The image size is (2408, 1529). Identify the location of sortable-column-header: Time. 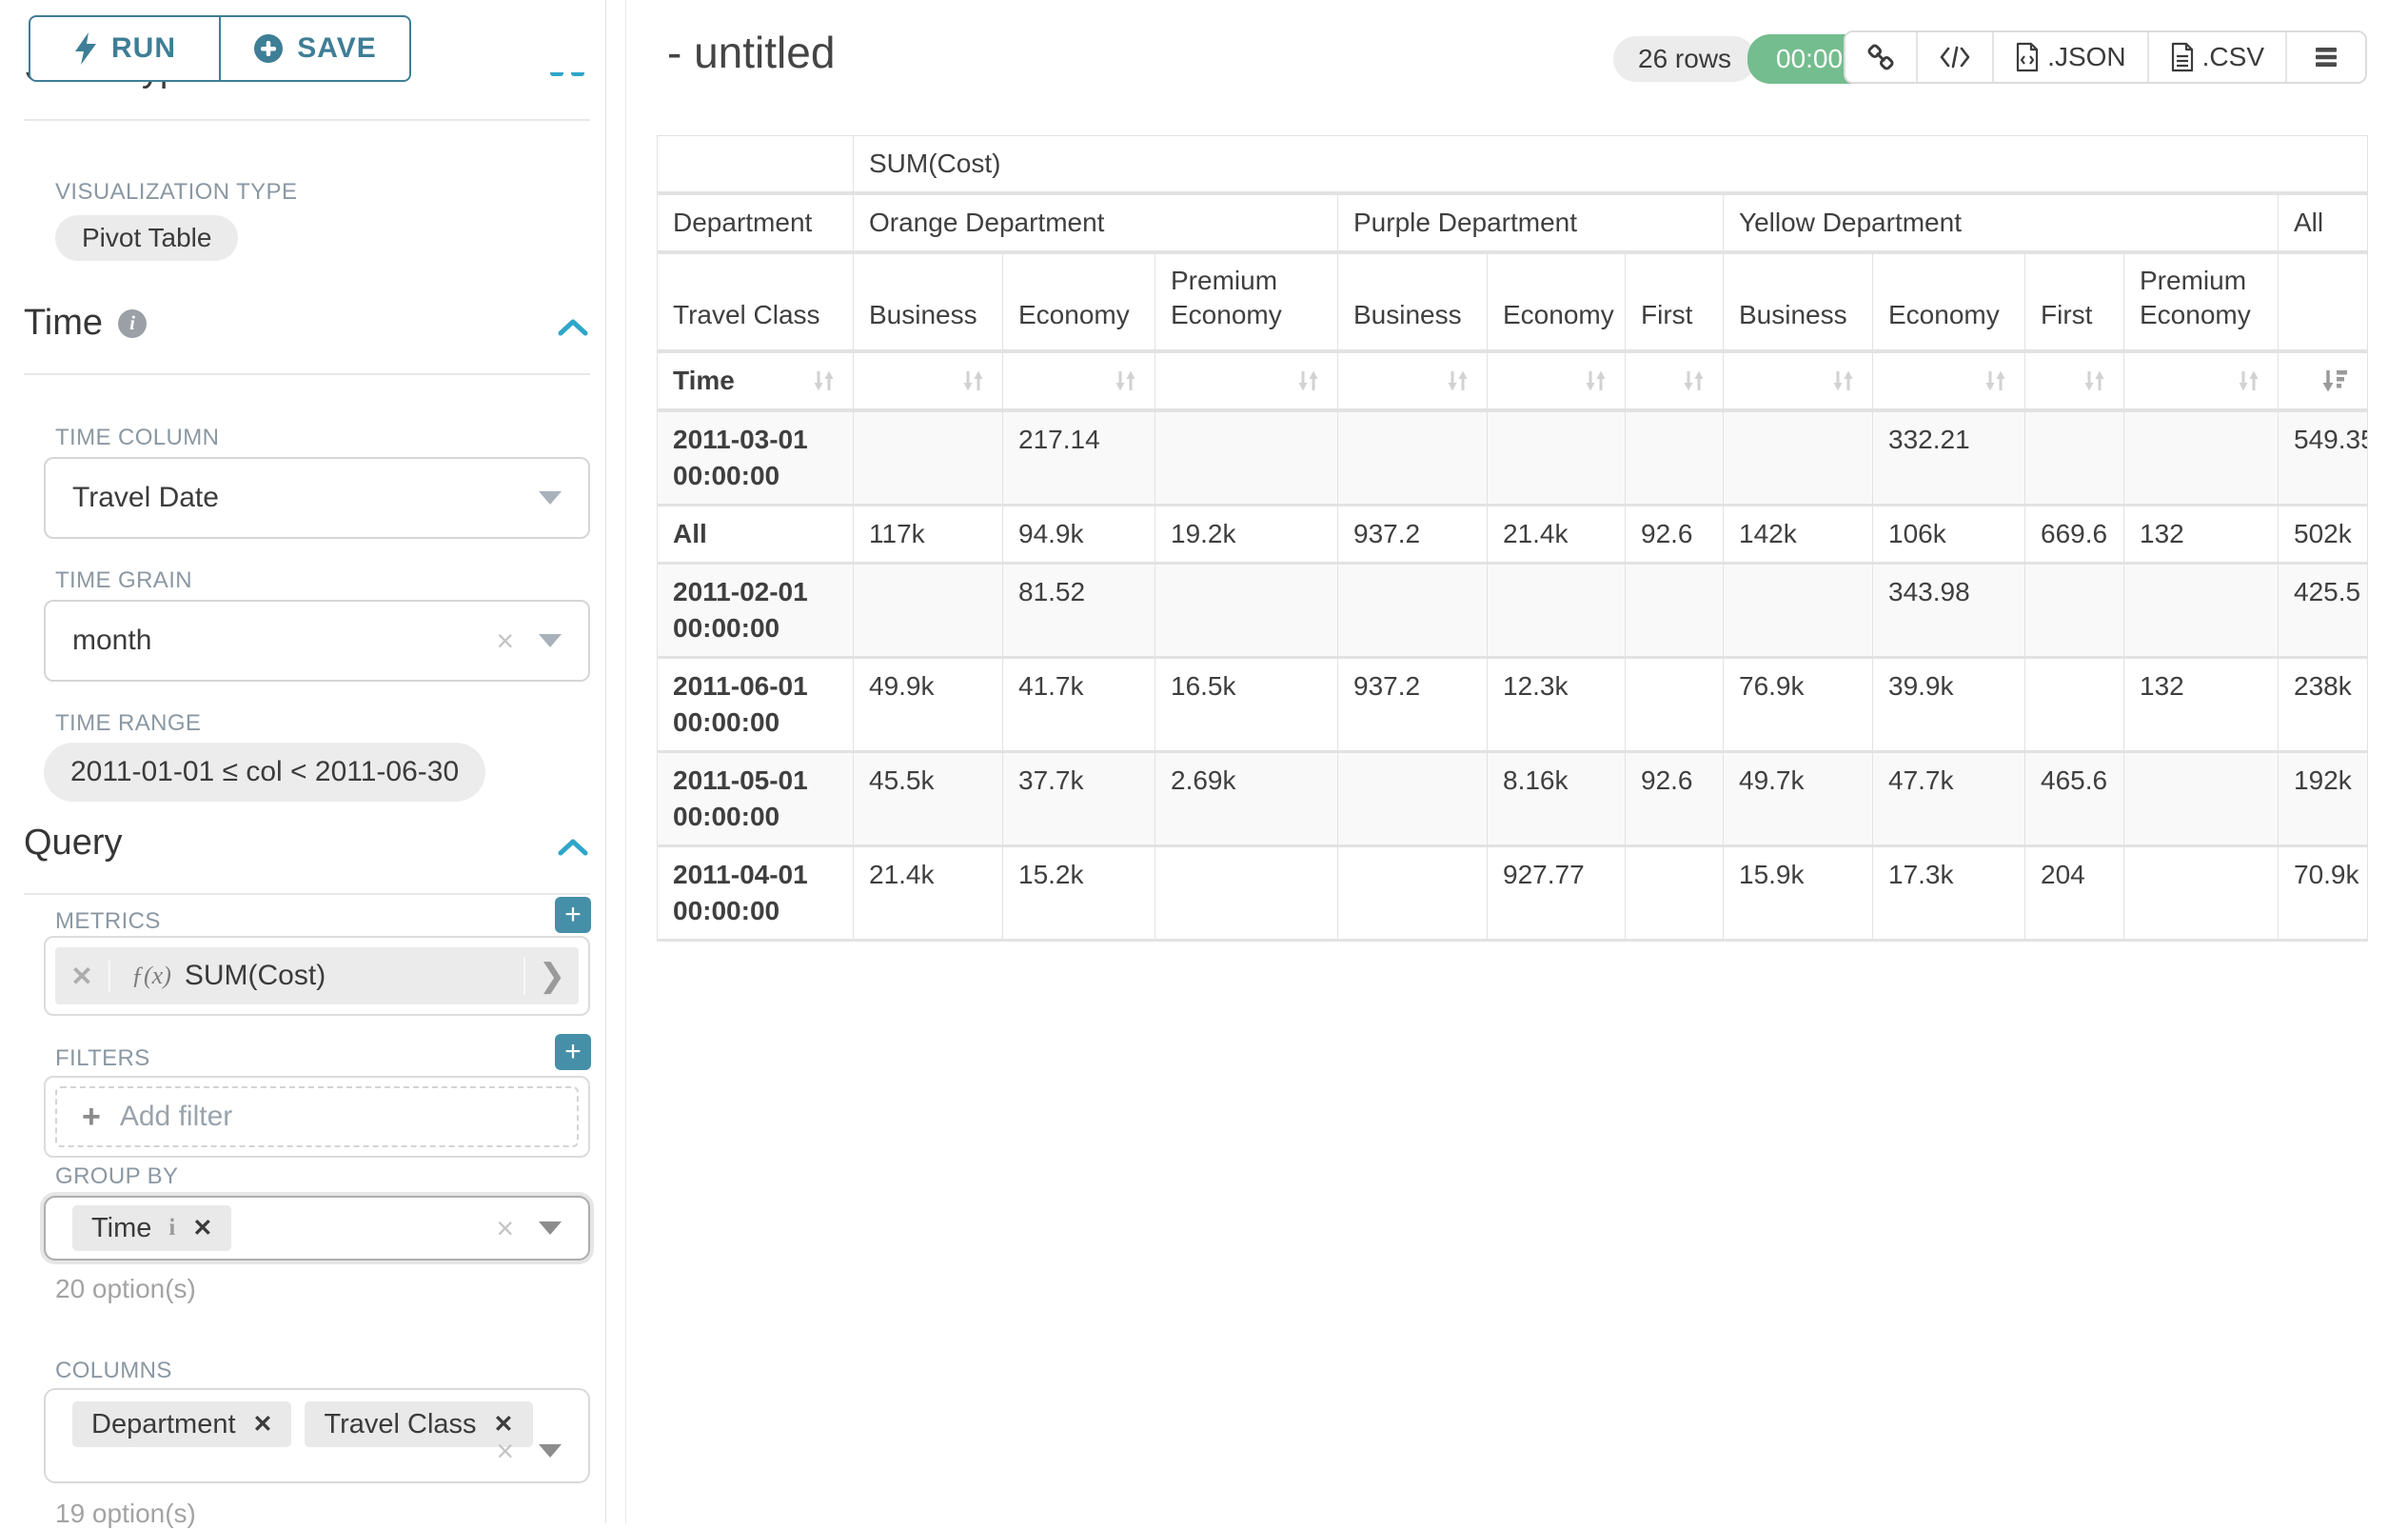
(755, 381).